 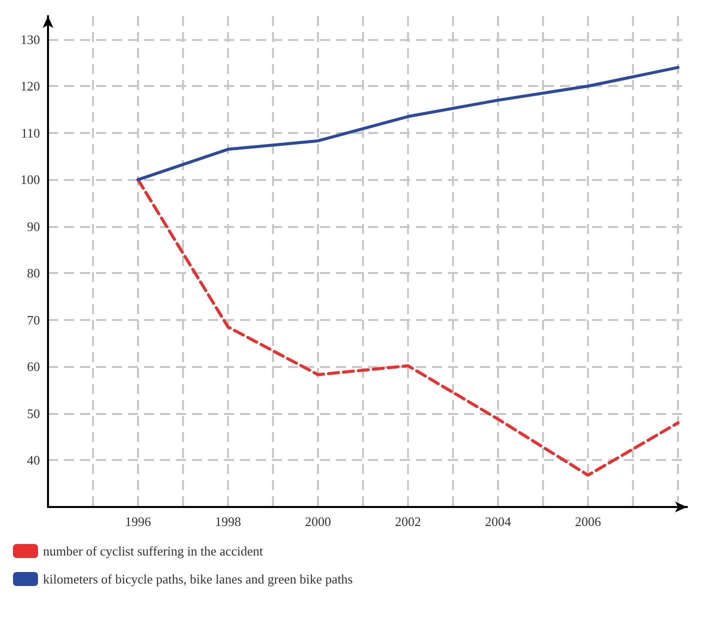 I want to click on y-tick-label: 40, so click(x=33, y=460).